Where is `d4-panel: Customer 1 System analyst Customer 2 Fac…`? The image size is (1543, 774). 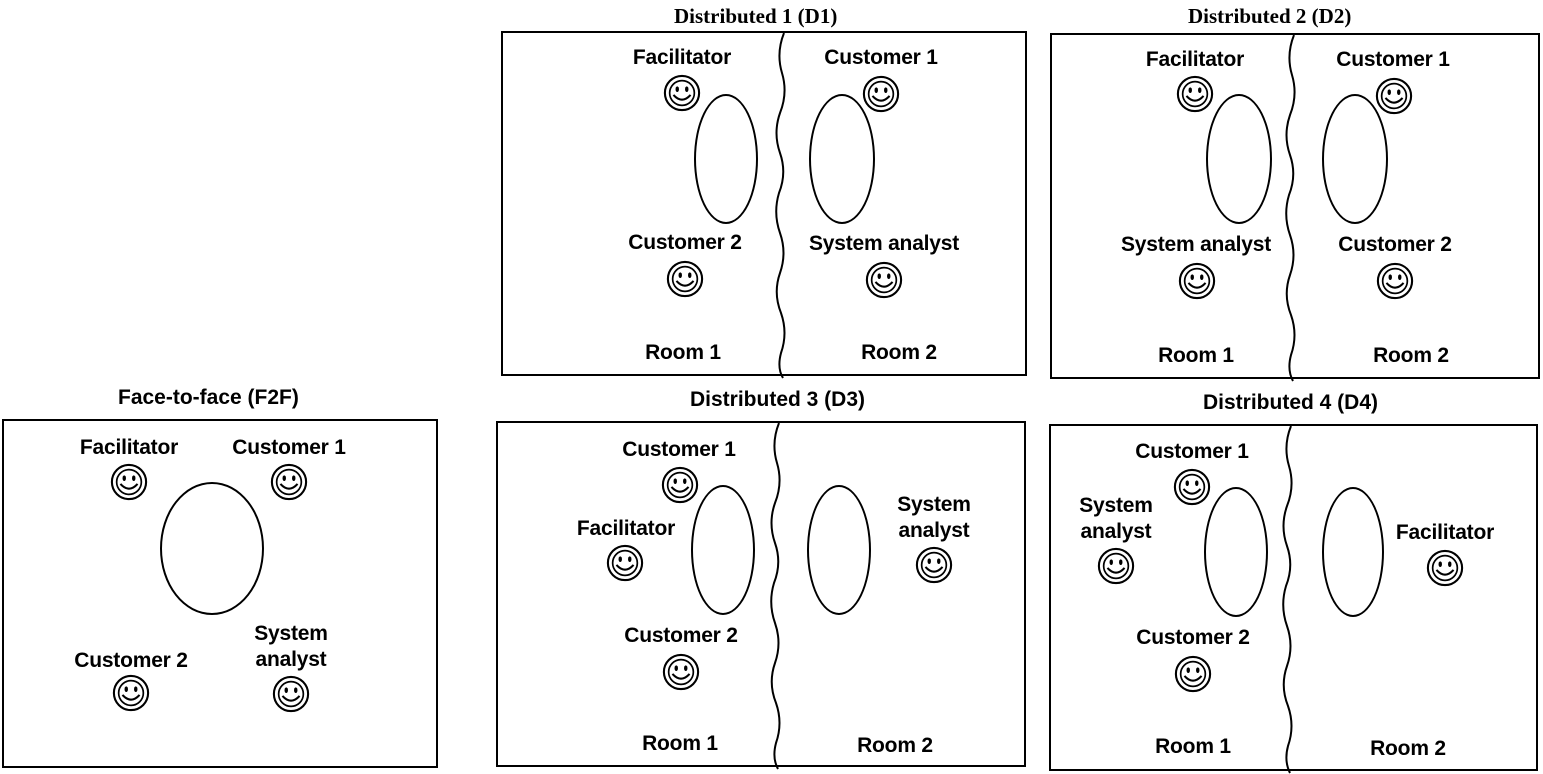 d4-panel: Customer 1 System analyst Customer 2 Fac… is located at coordinates (1293, 599).